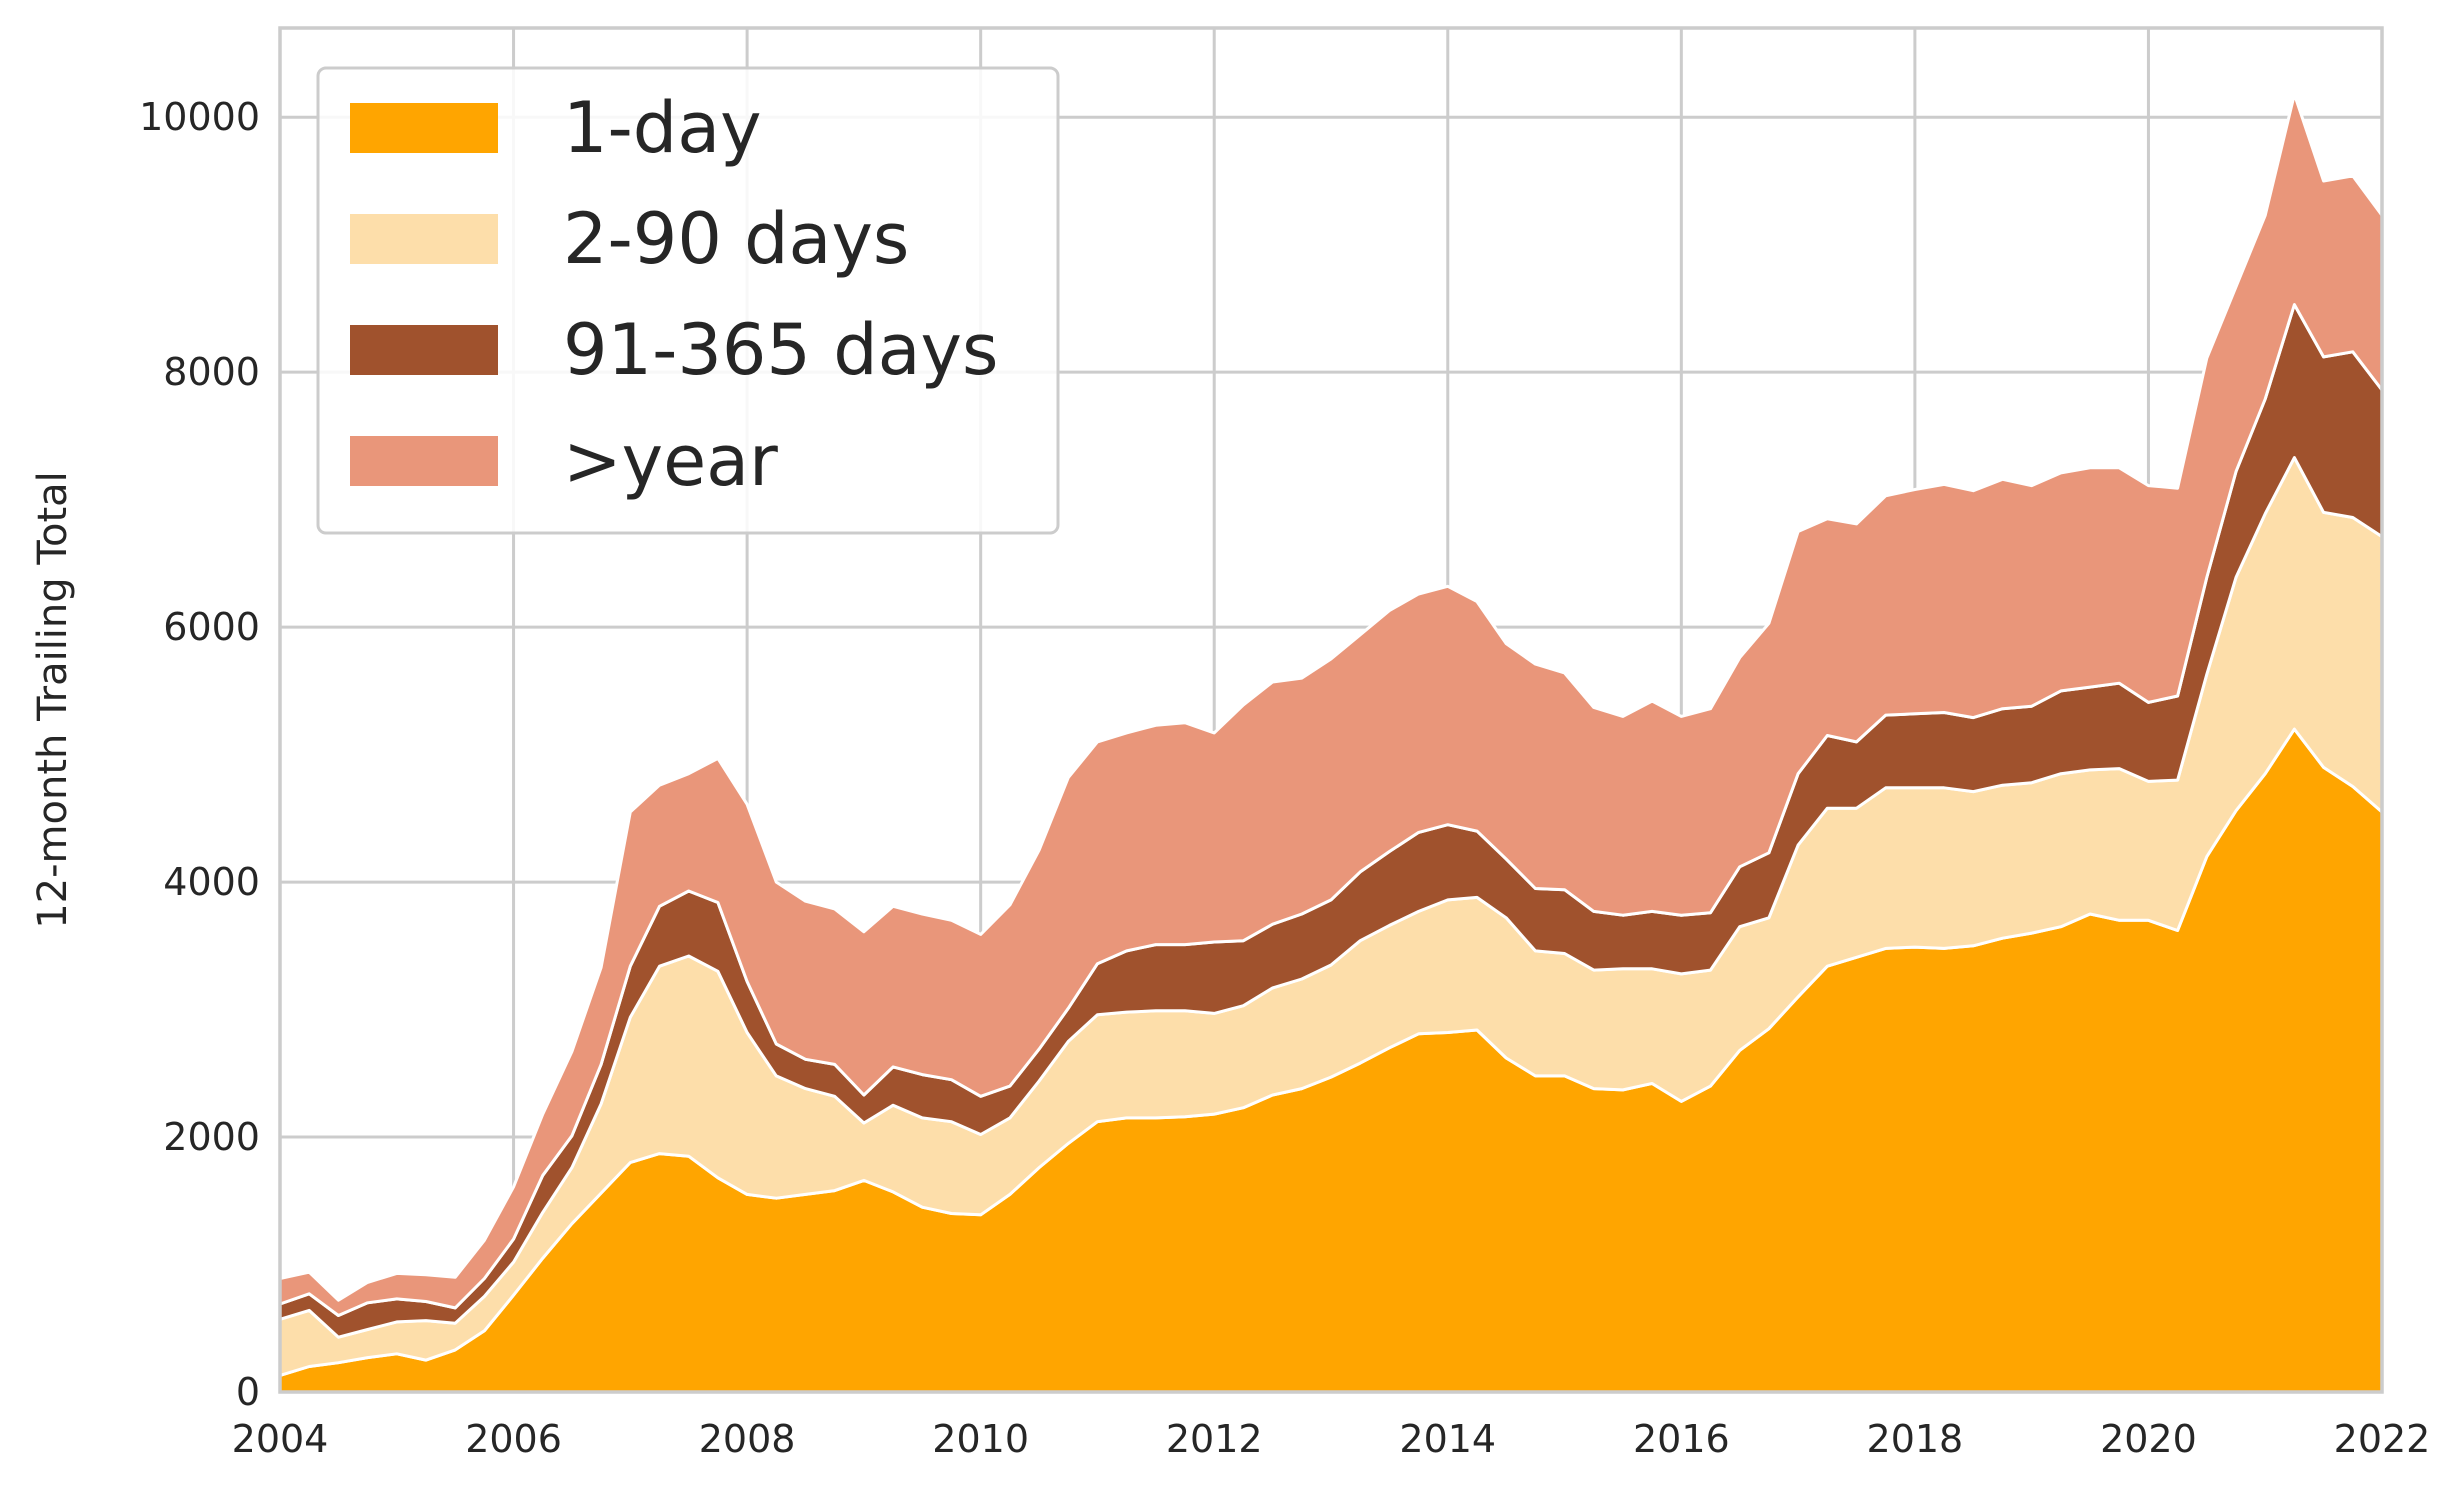  I want to click on x-tick-label: 2022, so click(2382, 1439).